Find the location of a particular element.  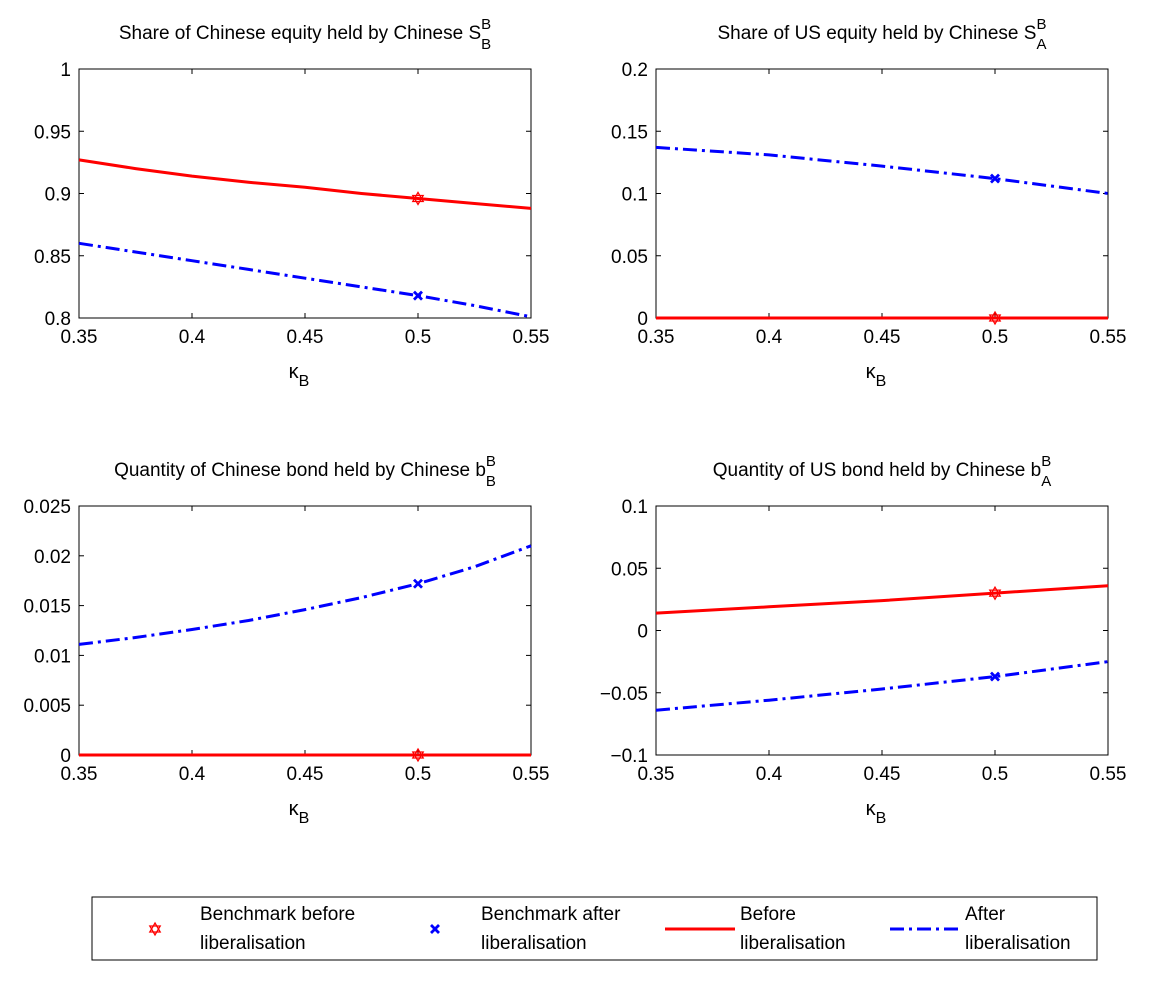

y-tick-label: −0.05 is located at coordinates (624, 694).